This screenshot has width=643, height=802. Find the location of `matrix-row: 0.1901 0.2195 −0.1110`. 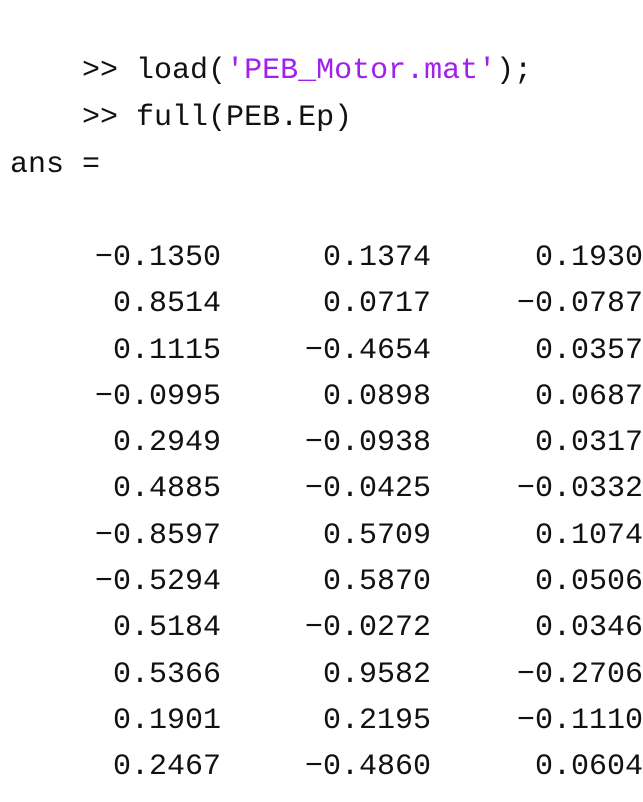

matrix-row: 0.1901 0.2195 −0.1110 is located at coordinates (321, 721).